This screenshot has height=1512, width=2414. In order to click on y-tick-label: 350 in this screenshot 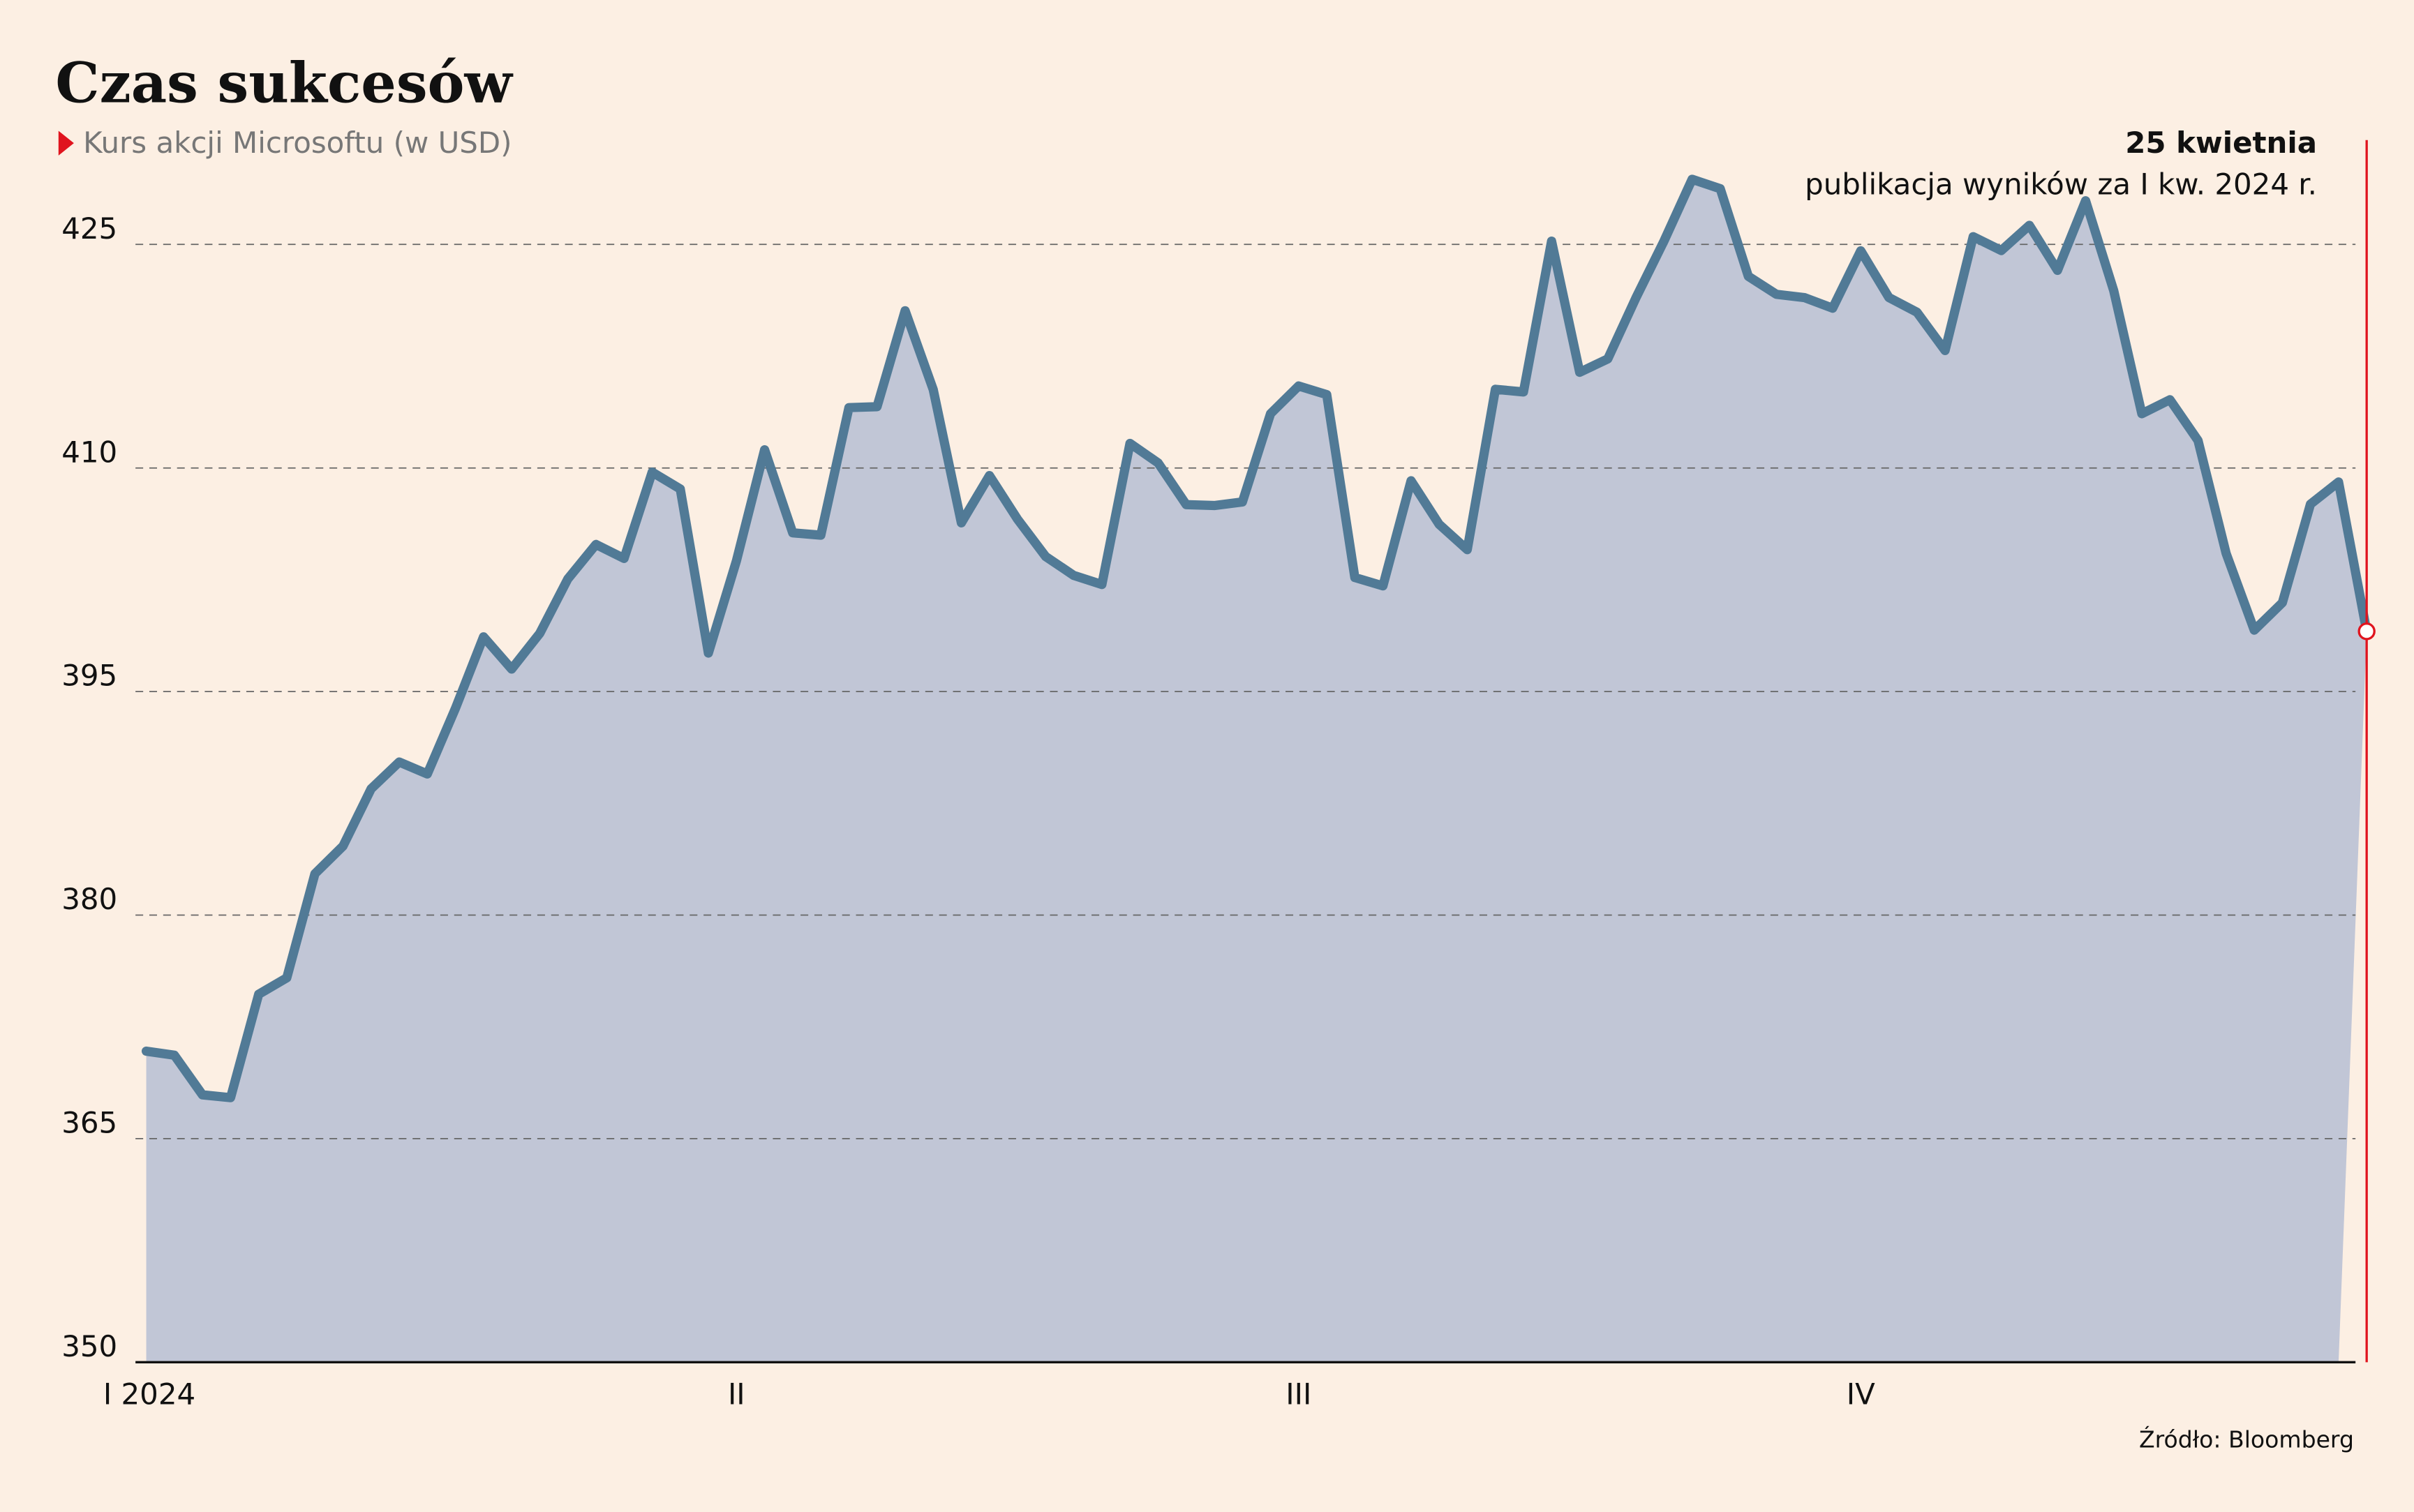, I will do `click(89, 1346)`.